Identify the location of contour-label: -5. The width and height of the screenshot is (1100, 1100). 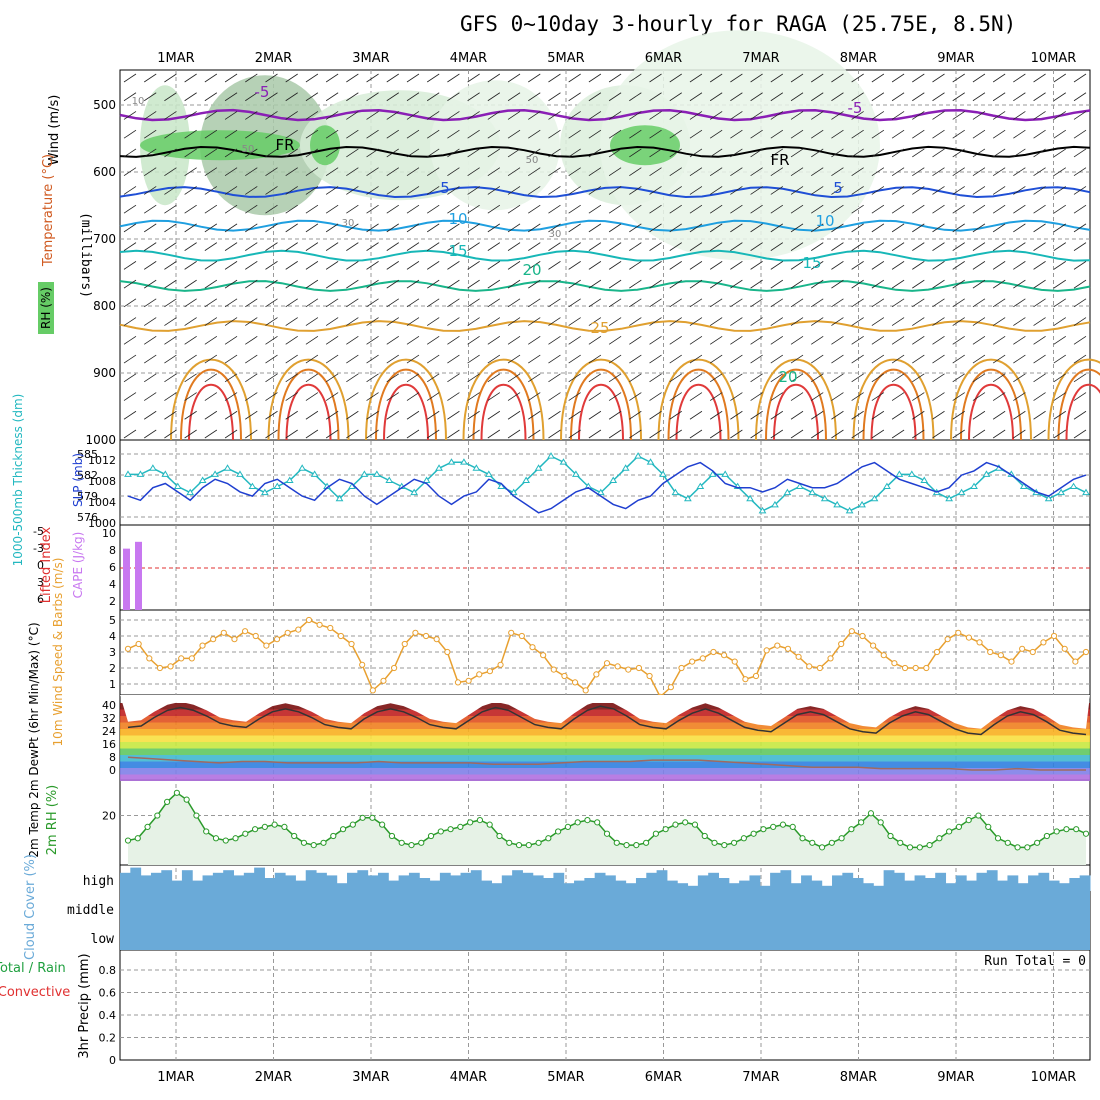
(262, 92).